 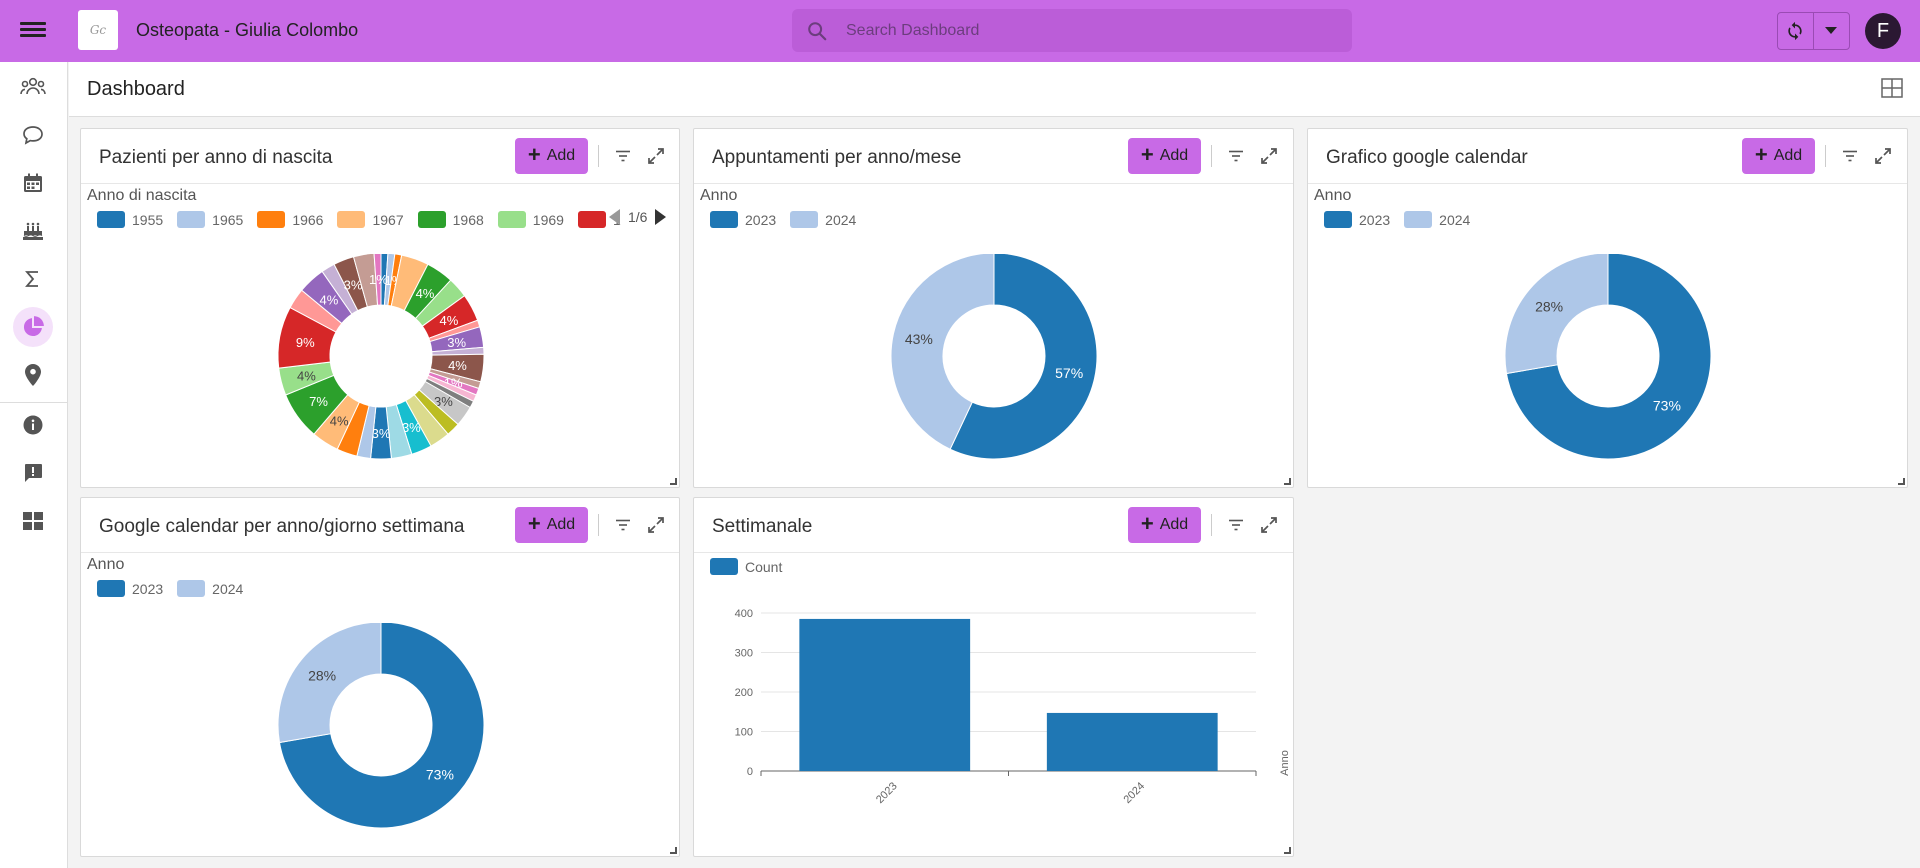 What do you see at coordinates (33, 425) in the screenshot?
I see `sidebar-item-info` at bounding box center [33, 425].